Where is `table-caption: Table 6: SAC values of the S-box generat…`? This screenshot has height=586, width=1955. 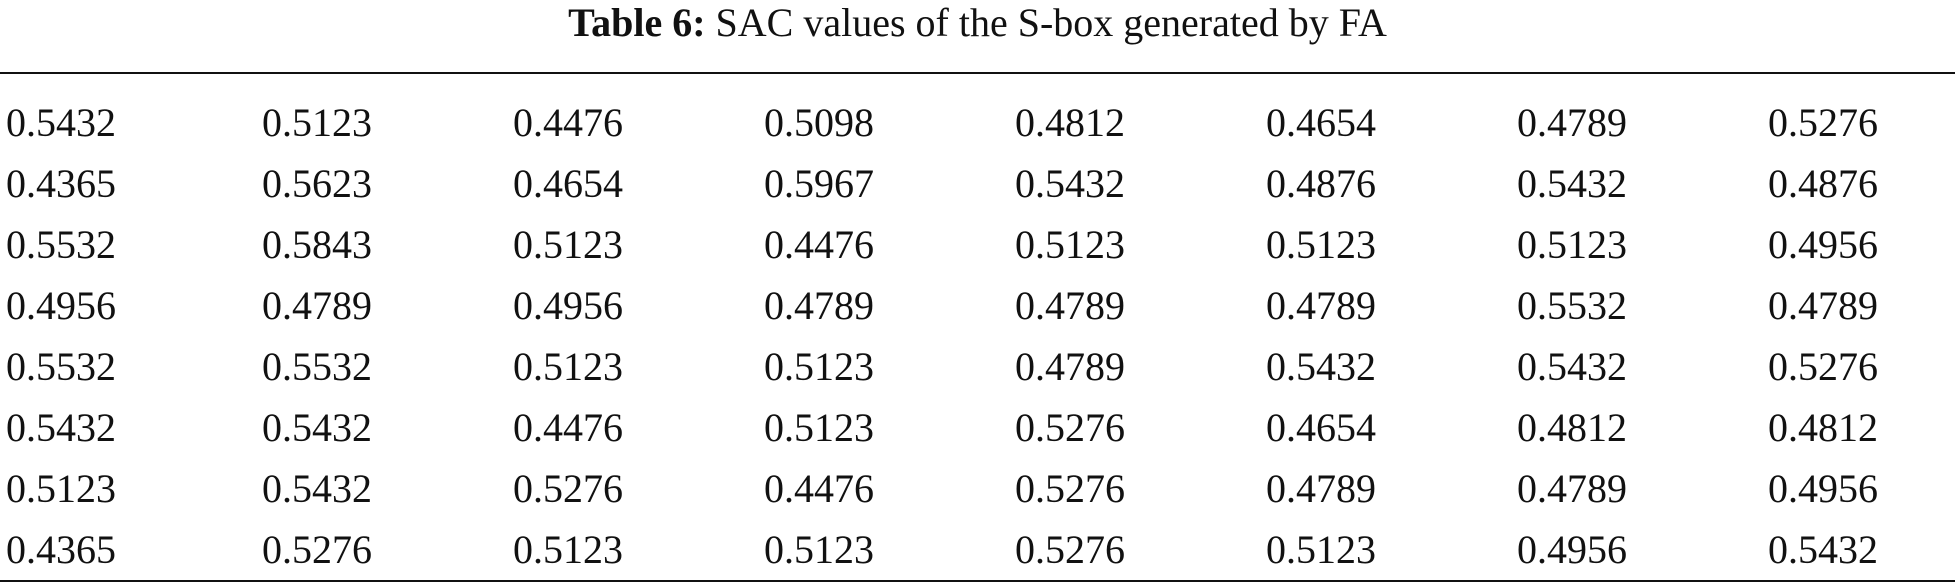
table-caption: Table 6: SAC values of the S-box generat… is located at coordinates (977, 32).